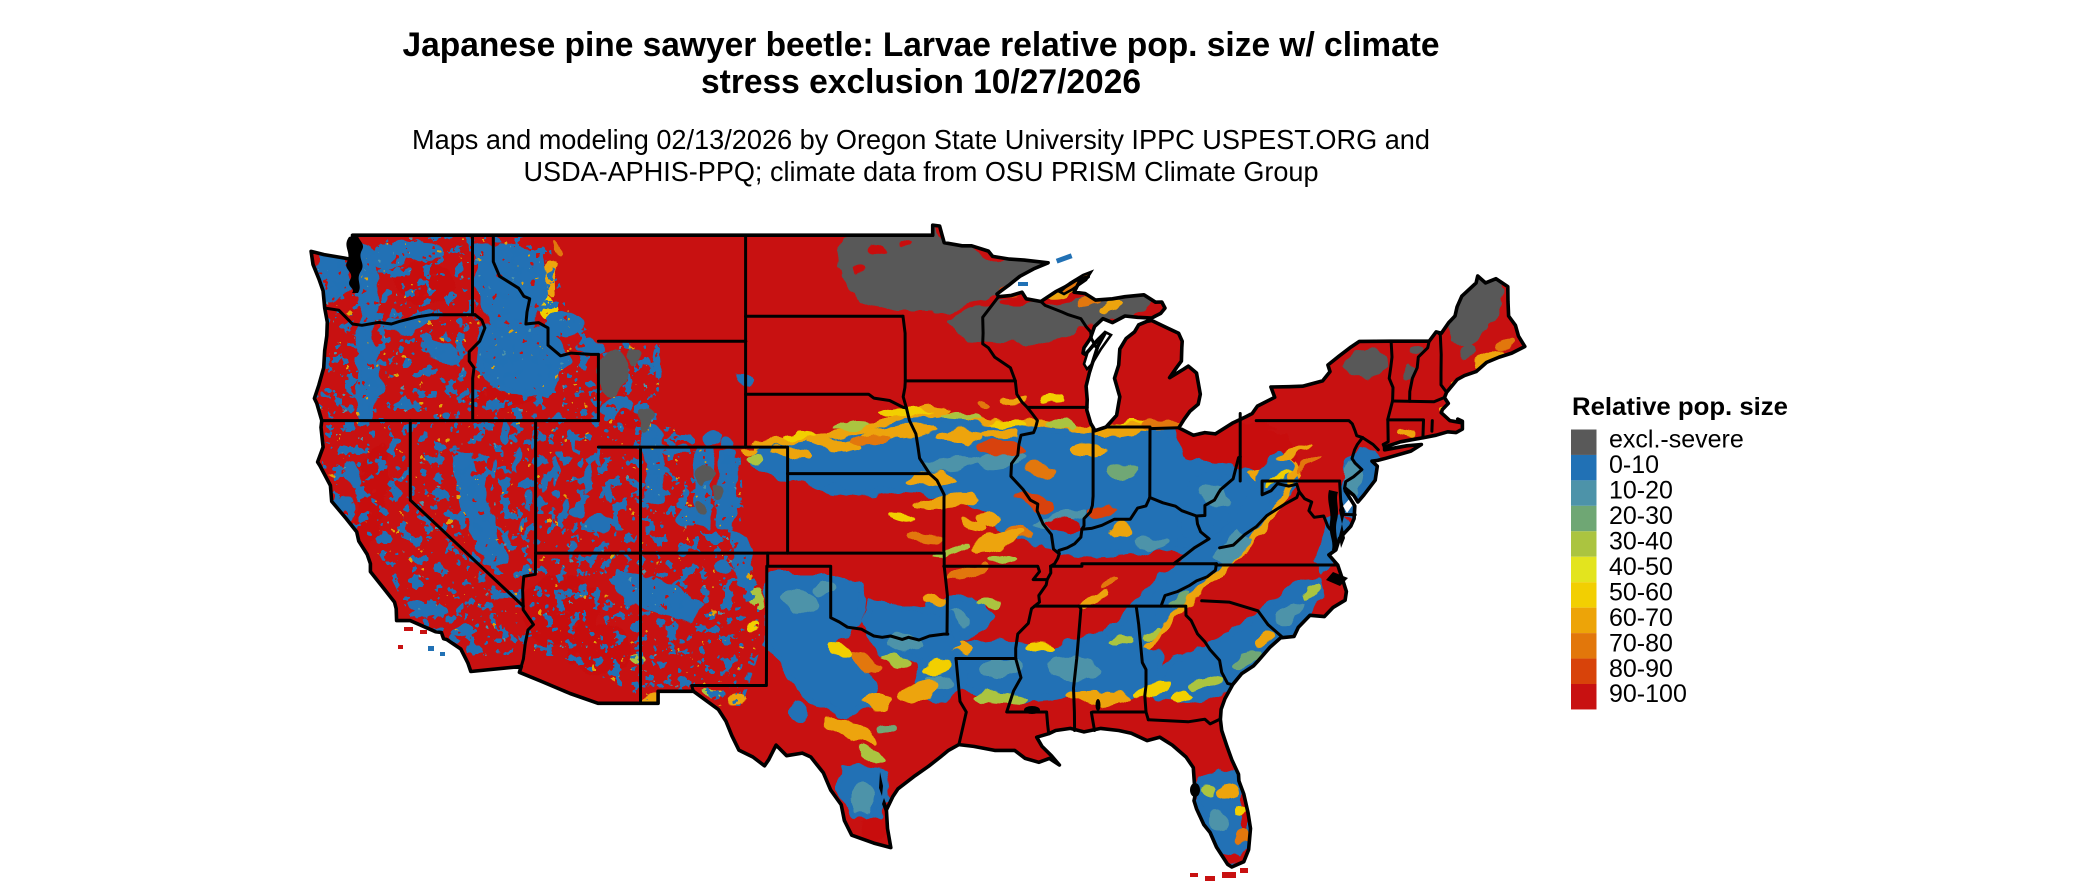  Describe the element at coordinates (1641, 567) in the screenshot. I see `svg-text: 40-50` at that location.